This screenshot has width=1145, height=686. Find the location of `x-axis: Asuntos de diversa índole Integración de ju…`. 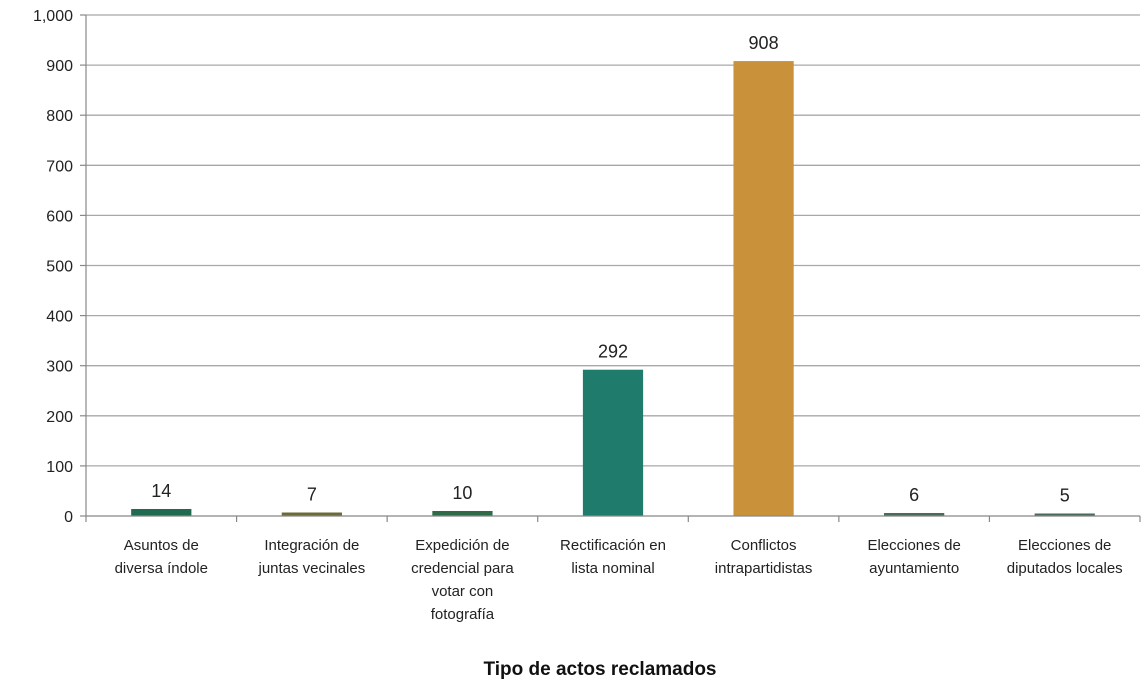

x-axis: Asuntos de diversa índole Integración de ju… is located at coordinates (613, 569).